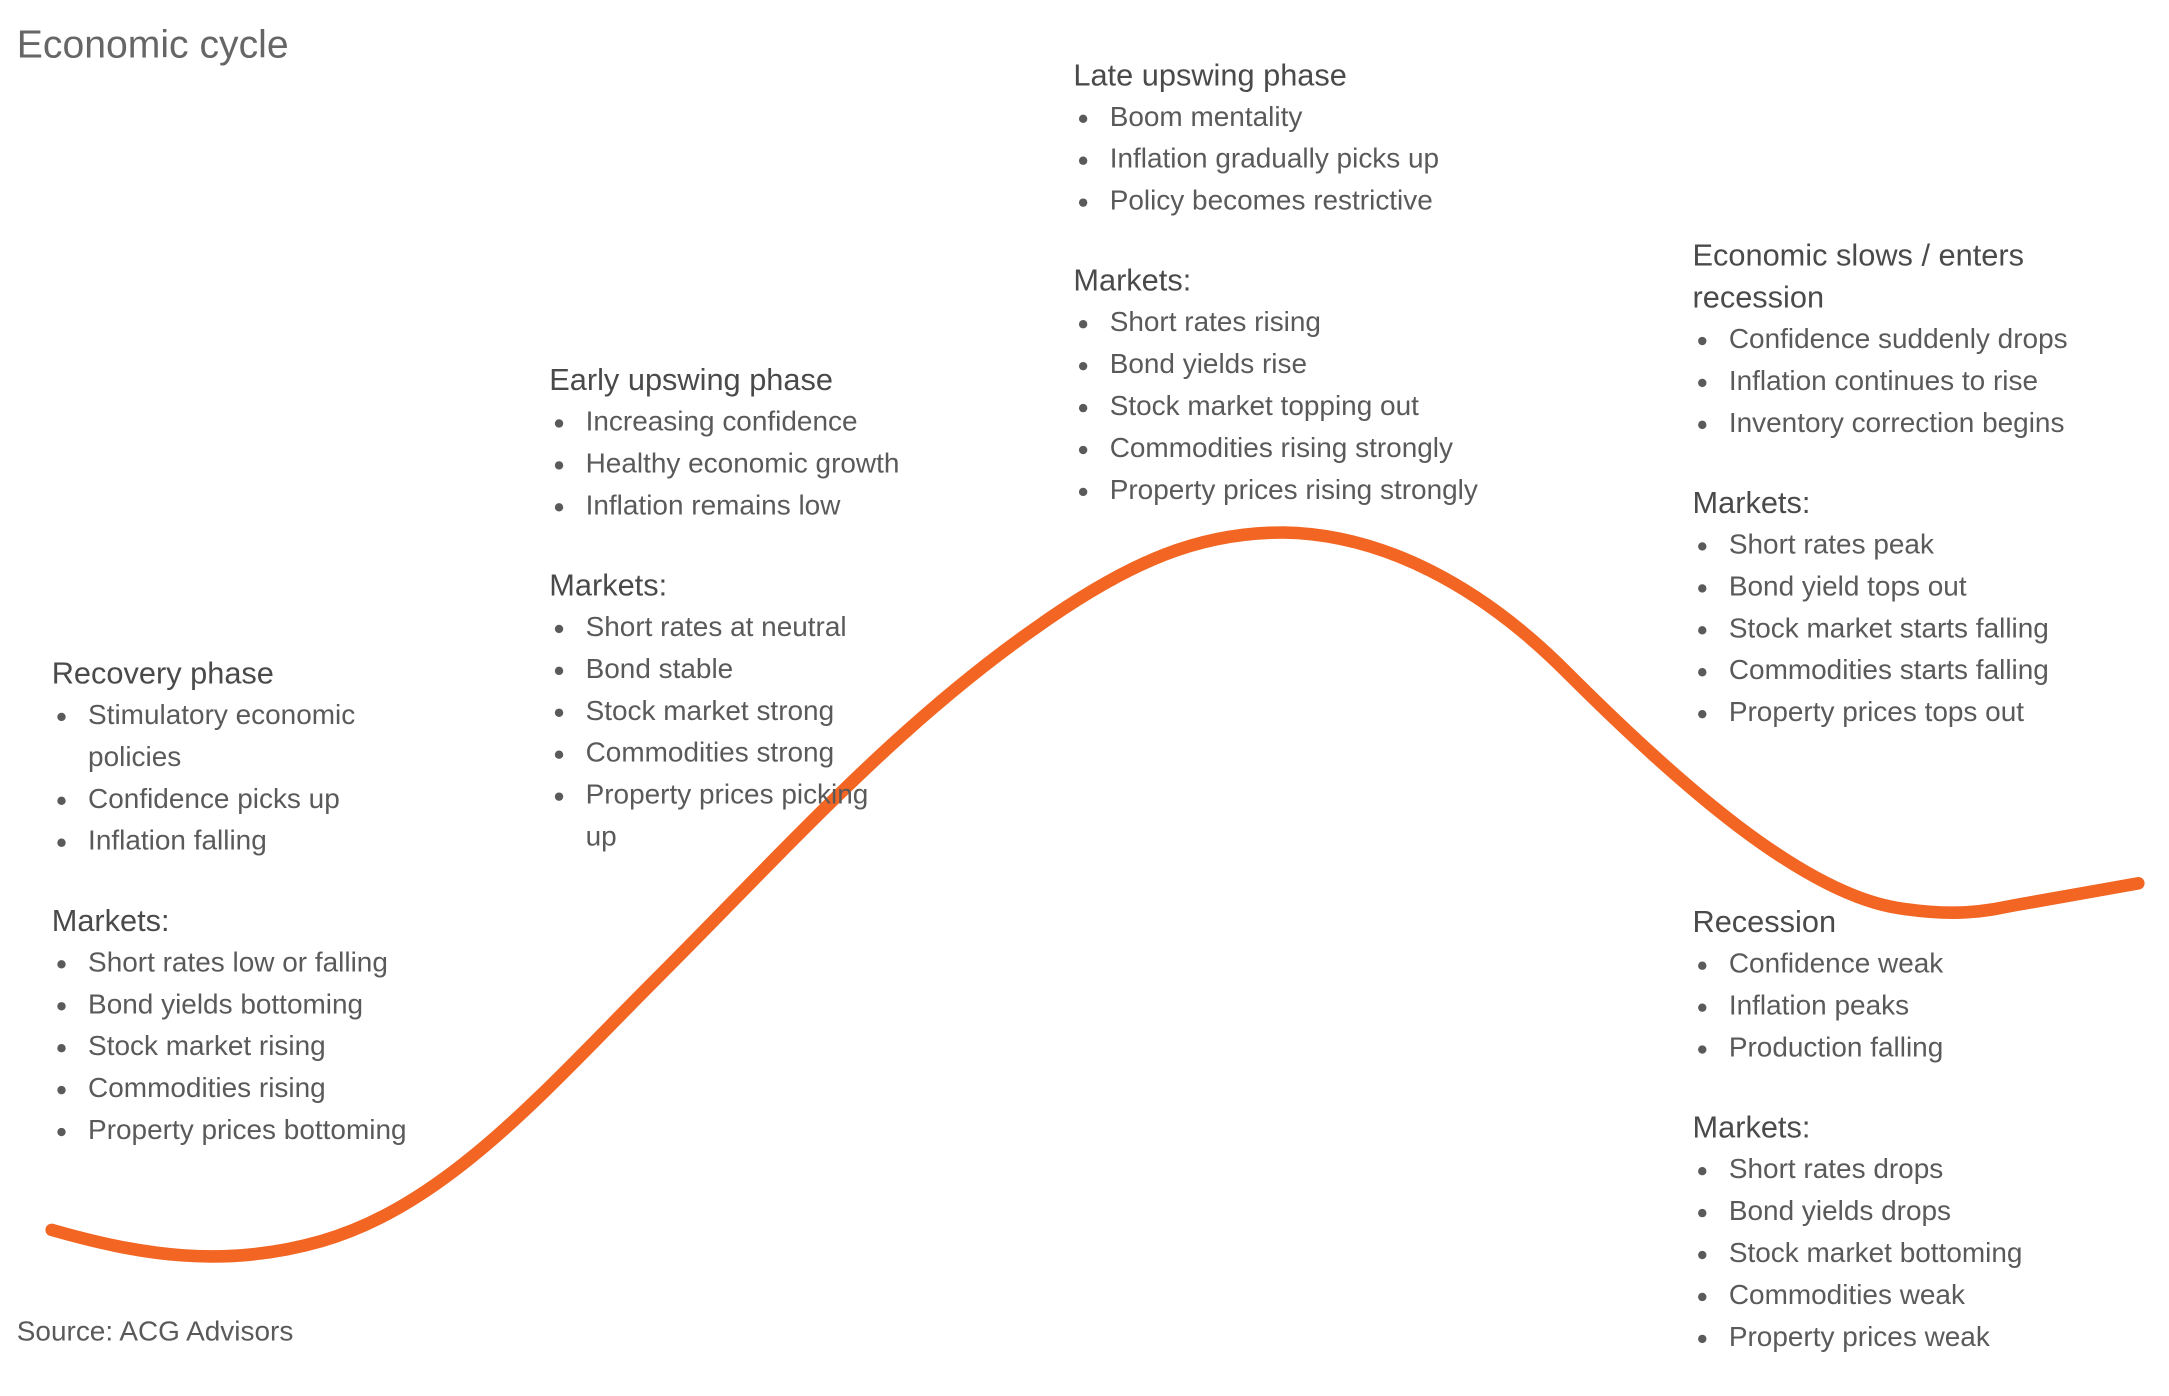  Describe the element at coordinates (233, 1131) in the screenshot. I see `market-point: Property prices bottoming` at that location.